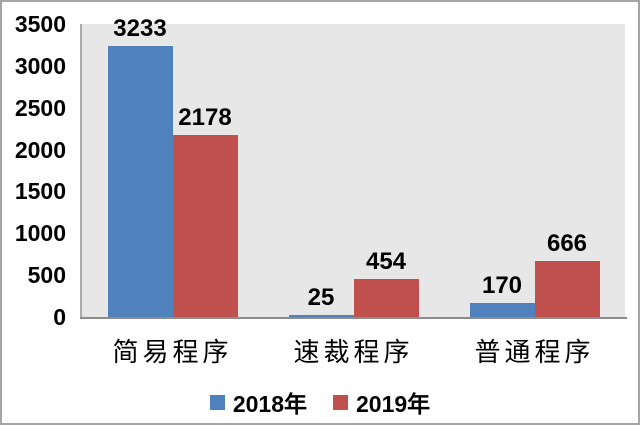  Describe the element at coordinates (40, 233) in the screenshot. I see `y-tick-label: 1000` at that location.